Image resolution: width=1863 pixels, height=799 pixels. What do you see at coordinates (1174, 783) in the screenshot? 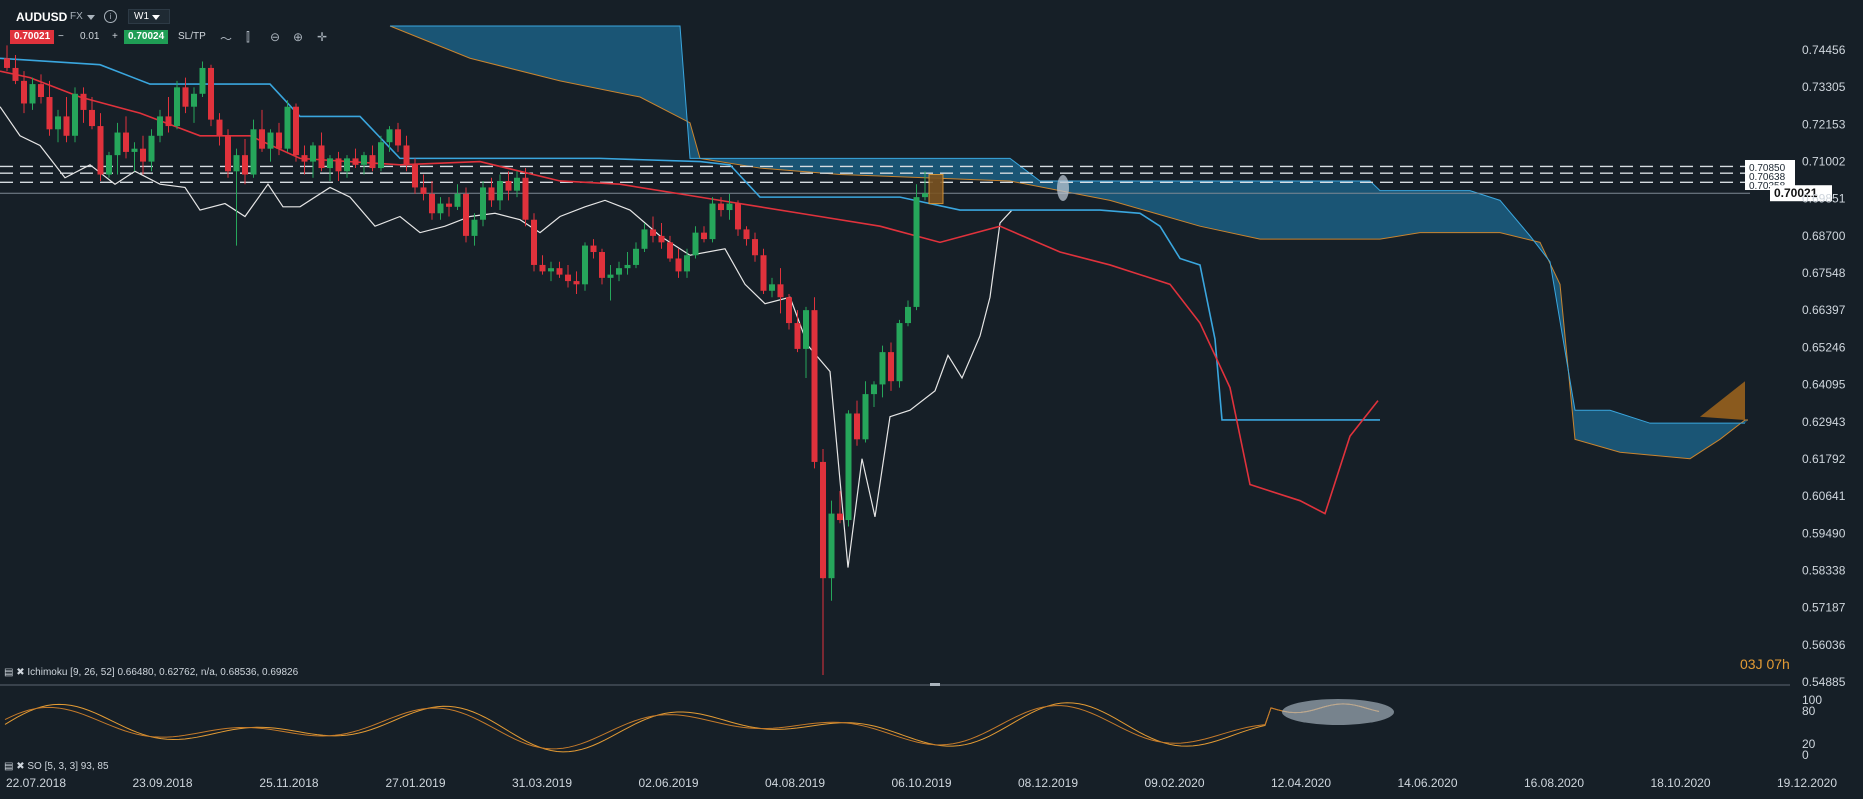
I see `x-tick-label: 09.02.2020` at bounding box center [1174, 783].